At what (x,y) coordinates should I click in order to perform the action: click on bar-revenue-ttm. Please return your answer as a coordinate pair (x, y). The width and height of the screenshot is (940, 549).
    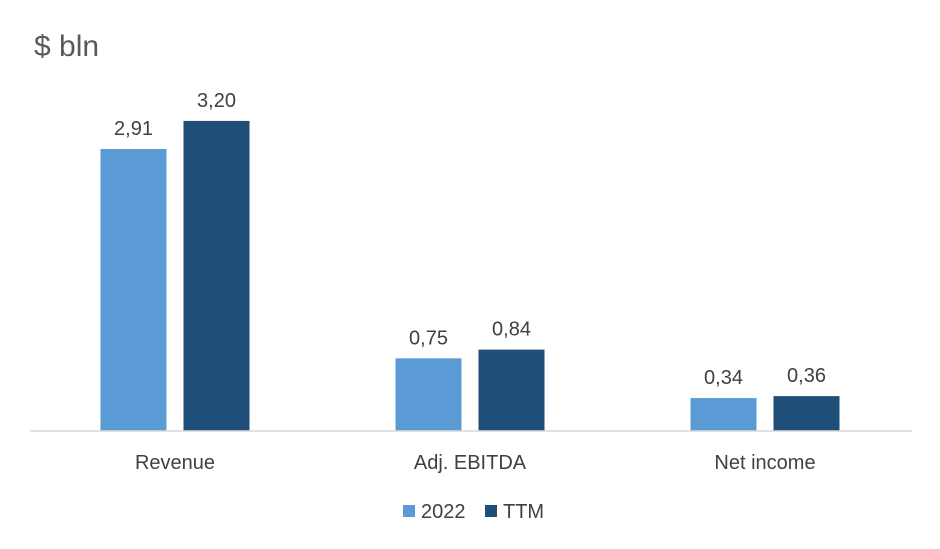
    Looking at the image, I should click on (216, 276).